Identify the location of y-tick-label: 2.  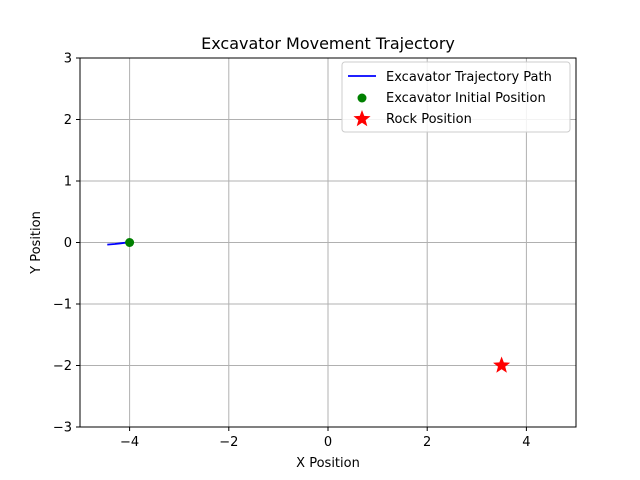
(68, 120).